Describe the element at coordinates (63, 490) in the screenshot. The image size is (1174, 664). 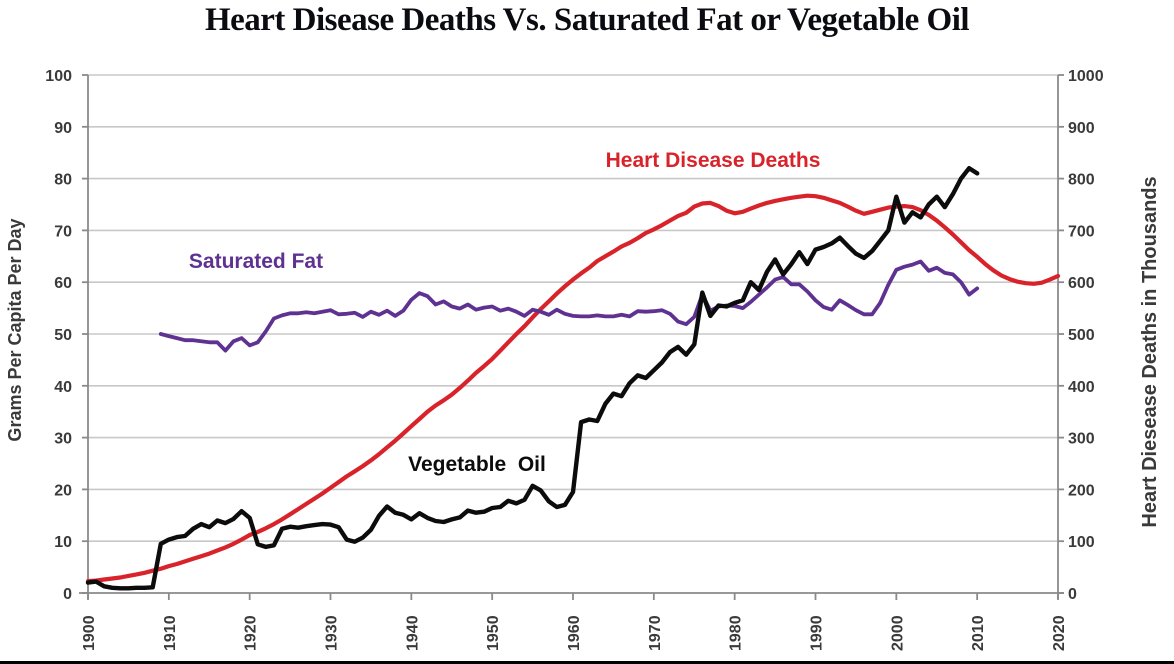
I see `left-tick-label: 20` at that location.